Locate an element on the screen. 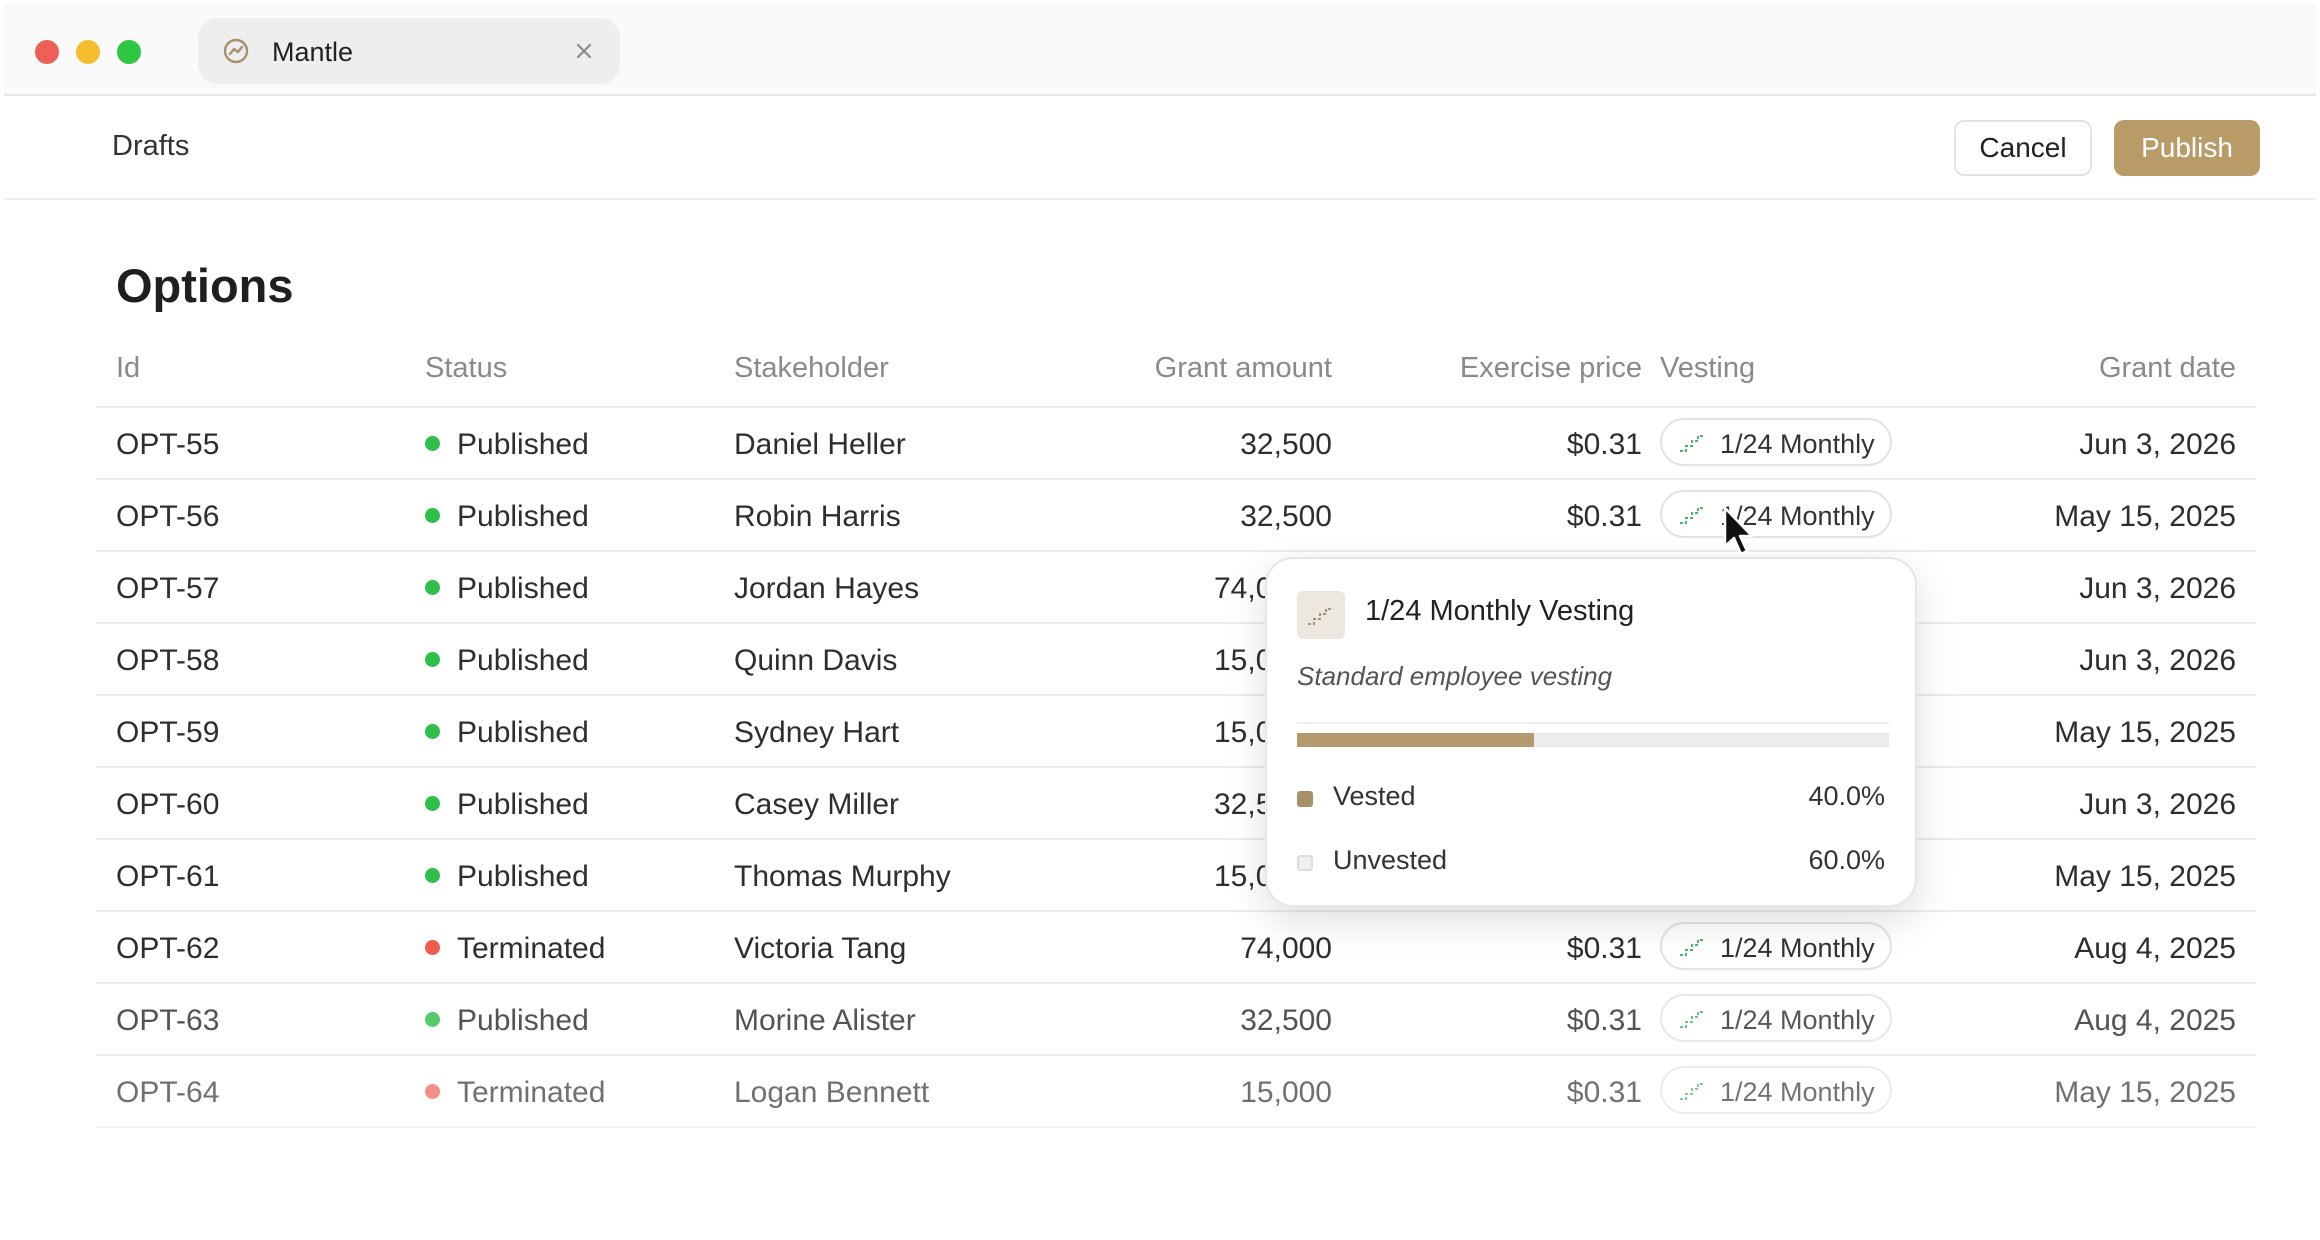  cell-stakeholder: Thomas Murphy is located at coordinates (842, 876).